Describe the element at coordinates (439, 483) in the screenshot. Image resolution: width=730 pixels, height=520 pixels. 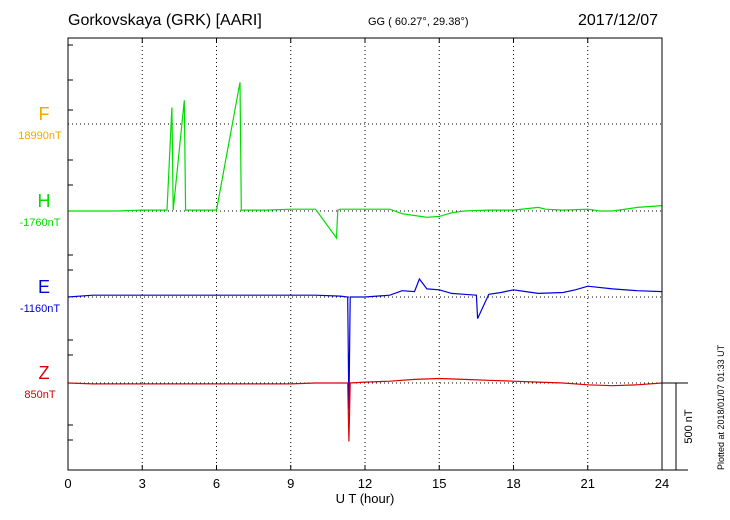
I see `x-tick-label: 15` at that location.